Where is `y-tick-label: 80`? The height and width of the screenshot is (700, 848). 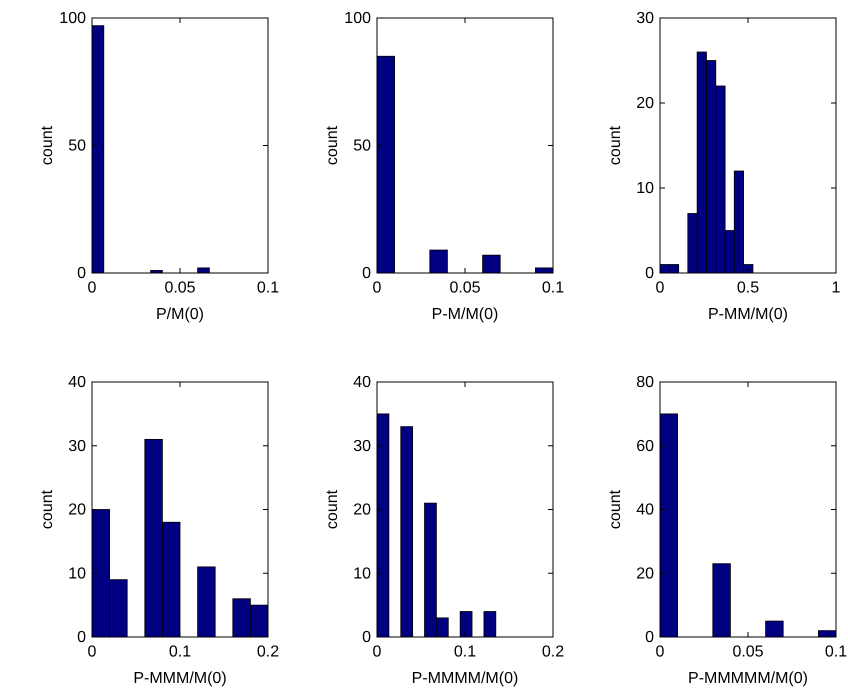 y-tick-label: 80 is located at coordinates (645, 383).